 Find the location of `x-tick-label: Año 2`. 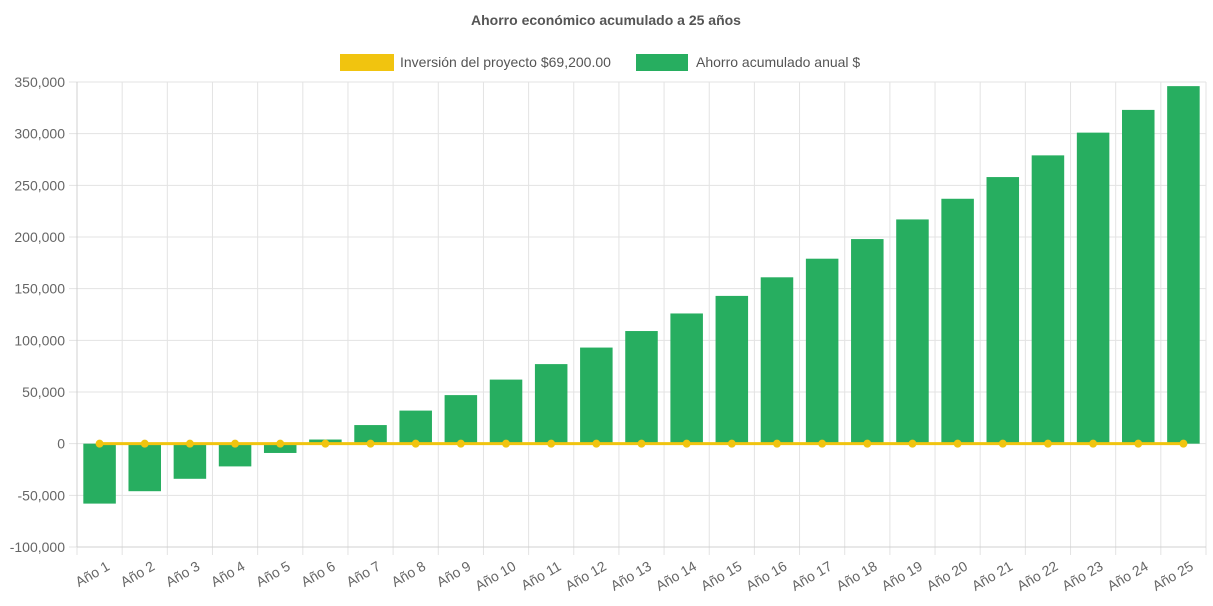

x-tick-label: Año 2 is located at coordinates (138, 574).